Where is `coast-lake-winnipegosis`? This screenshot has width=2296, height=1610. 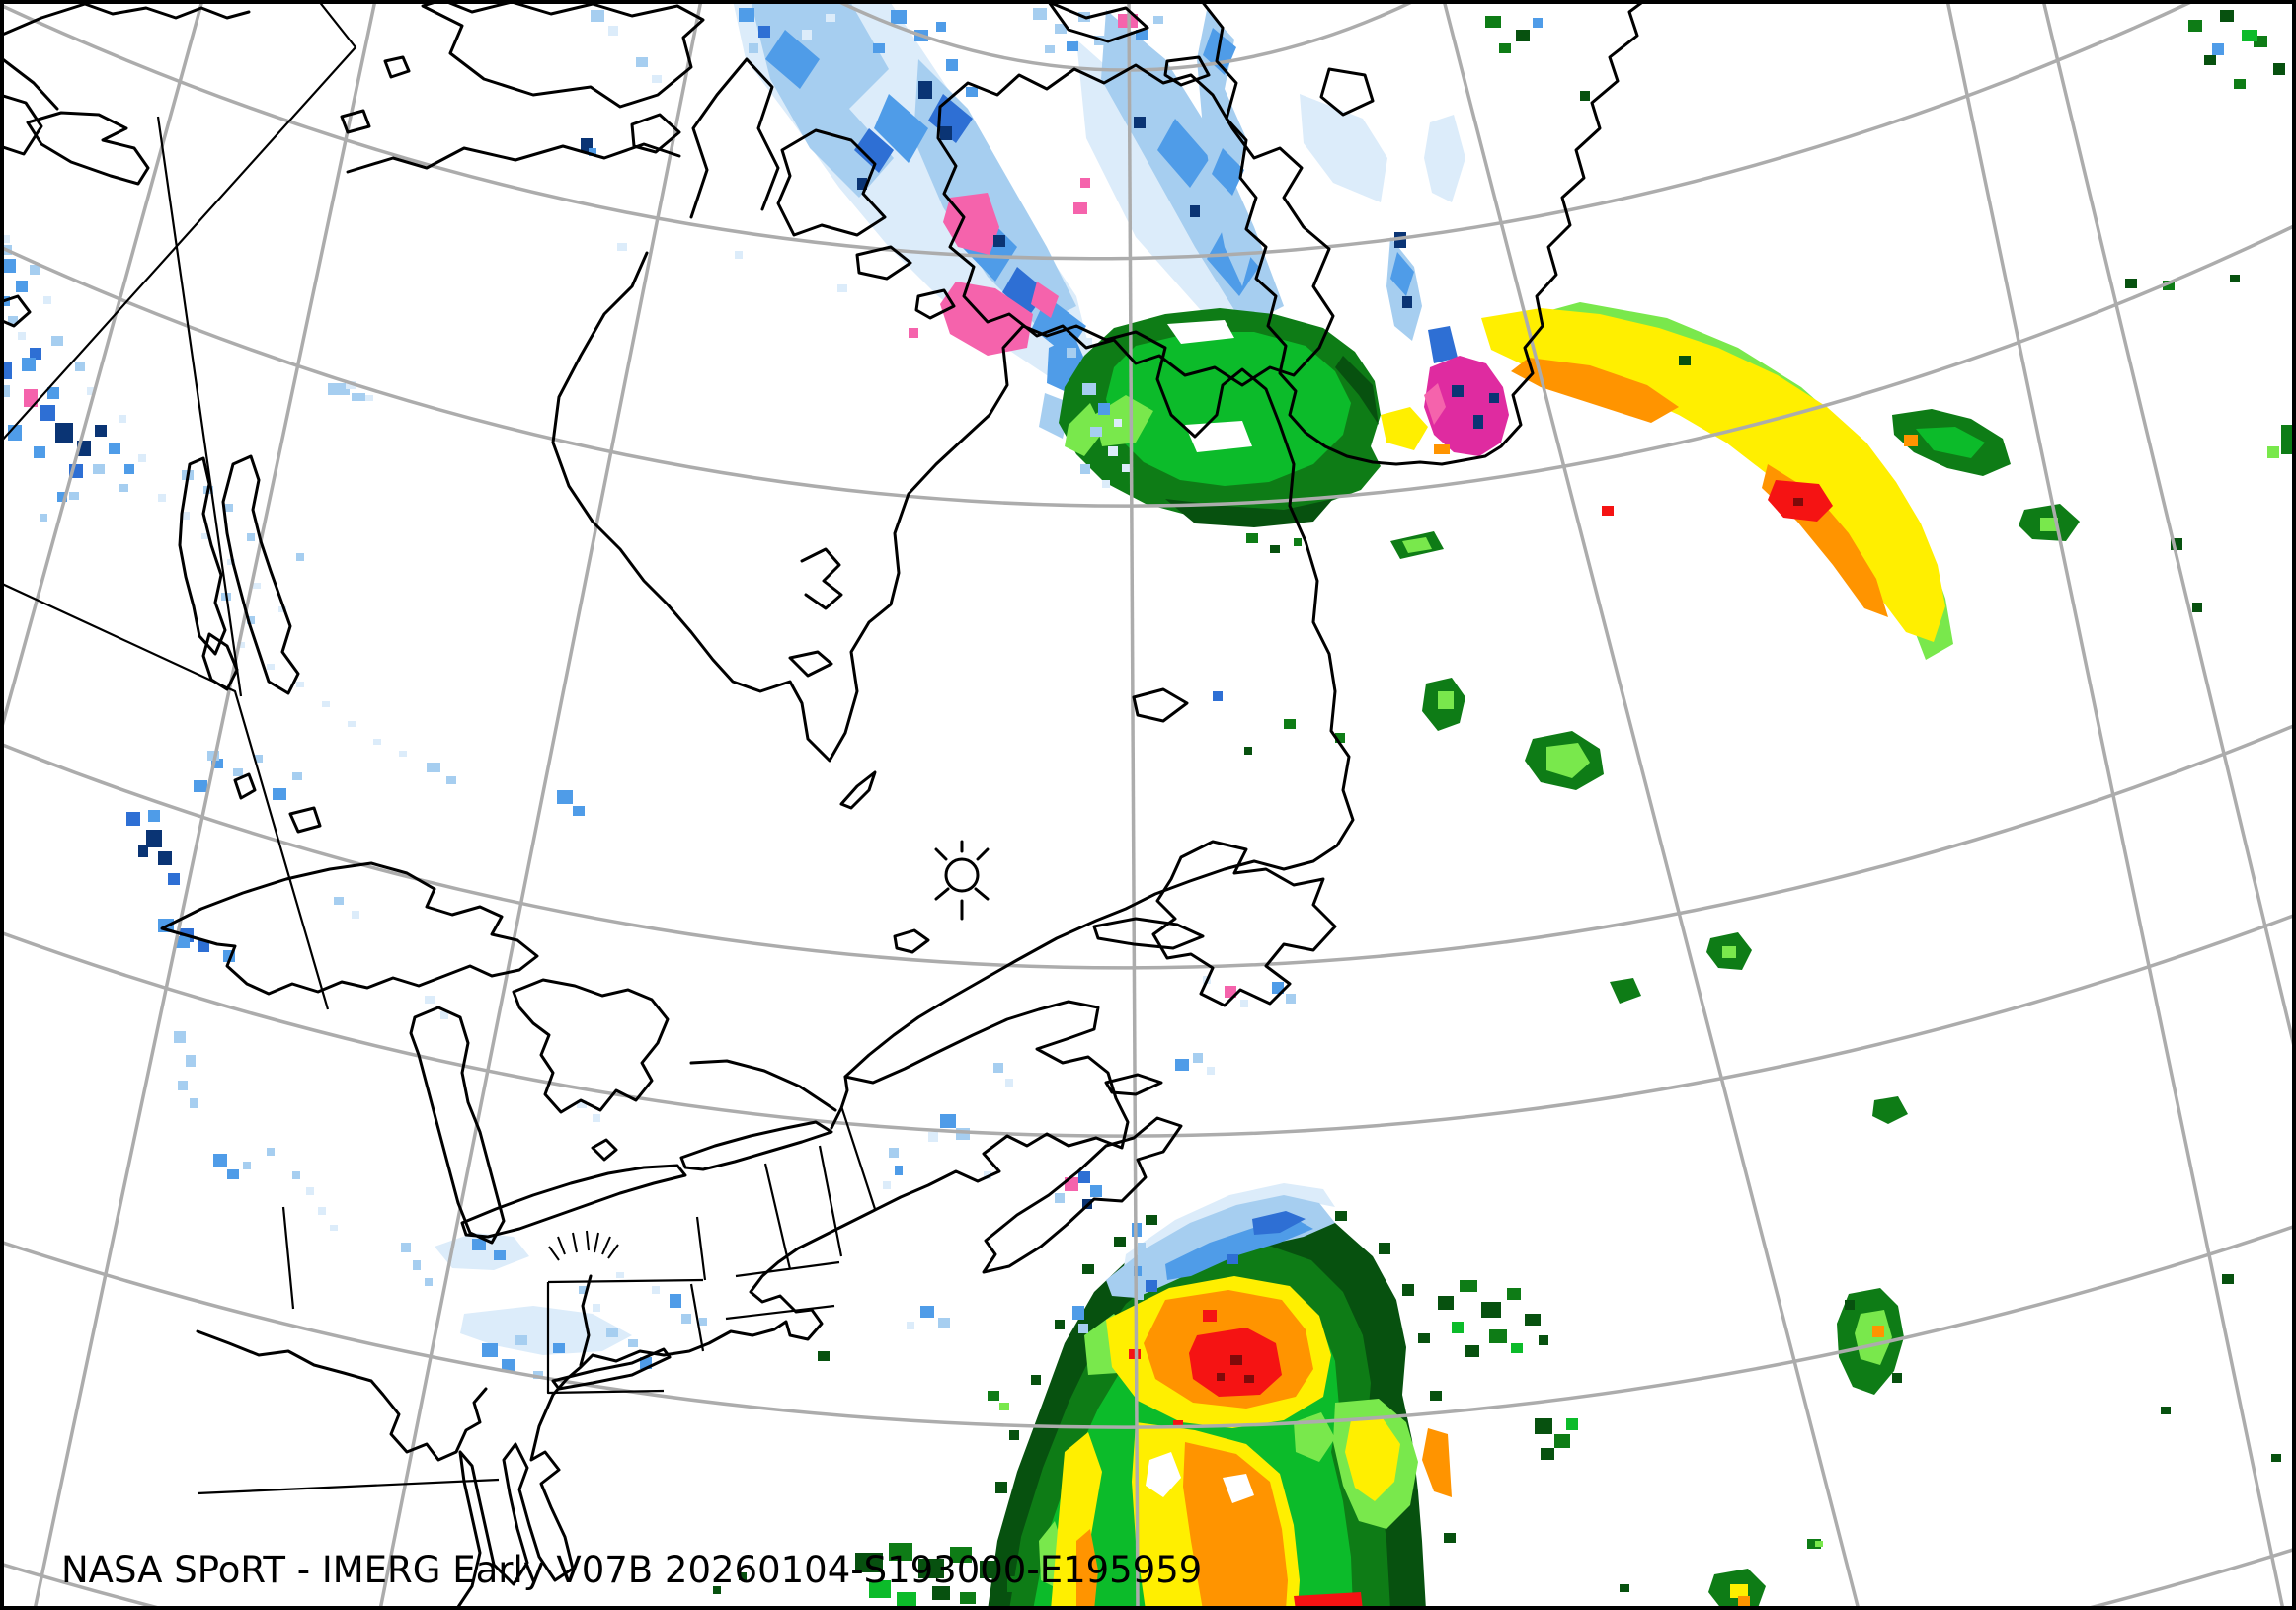 coast-lake-winnipegosis is located at coordinates (203, 556).